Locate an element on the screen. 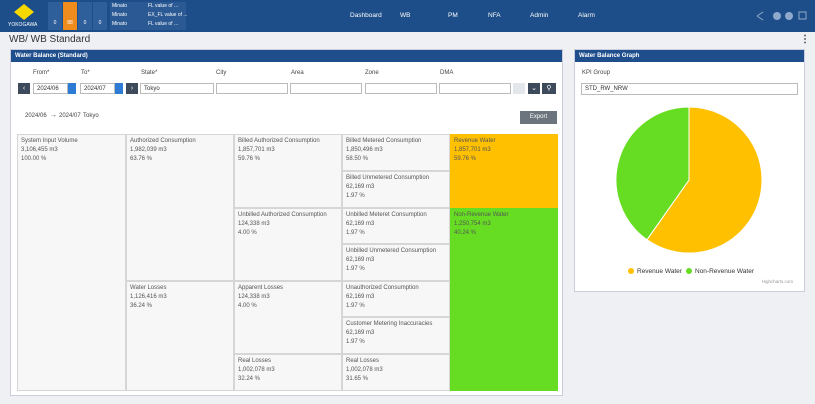 This screenshot has width=815, height=404. cell-title: Apparent Losses is located at coordinates (261, 288).